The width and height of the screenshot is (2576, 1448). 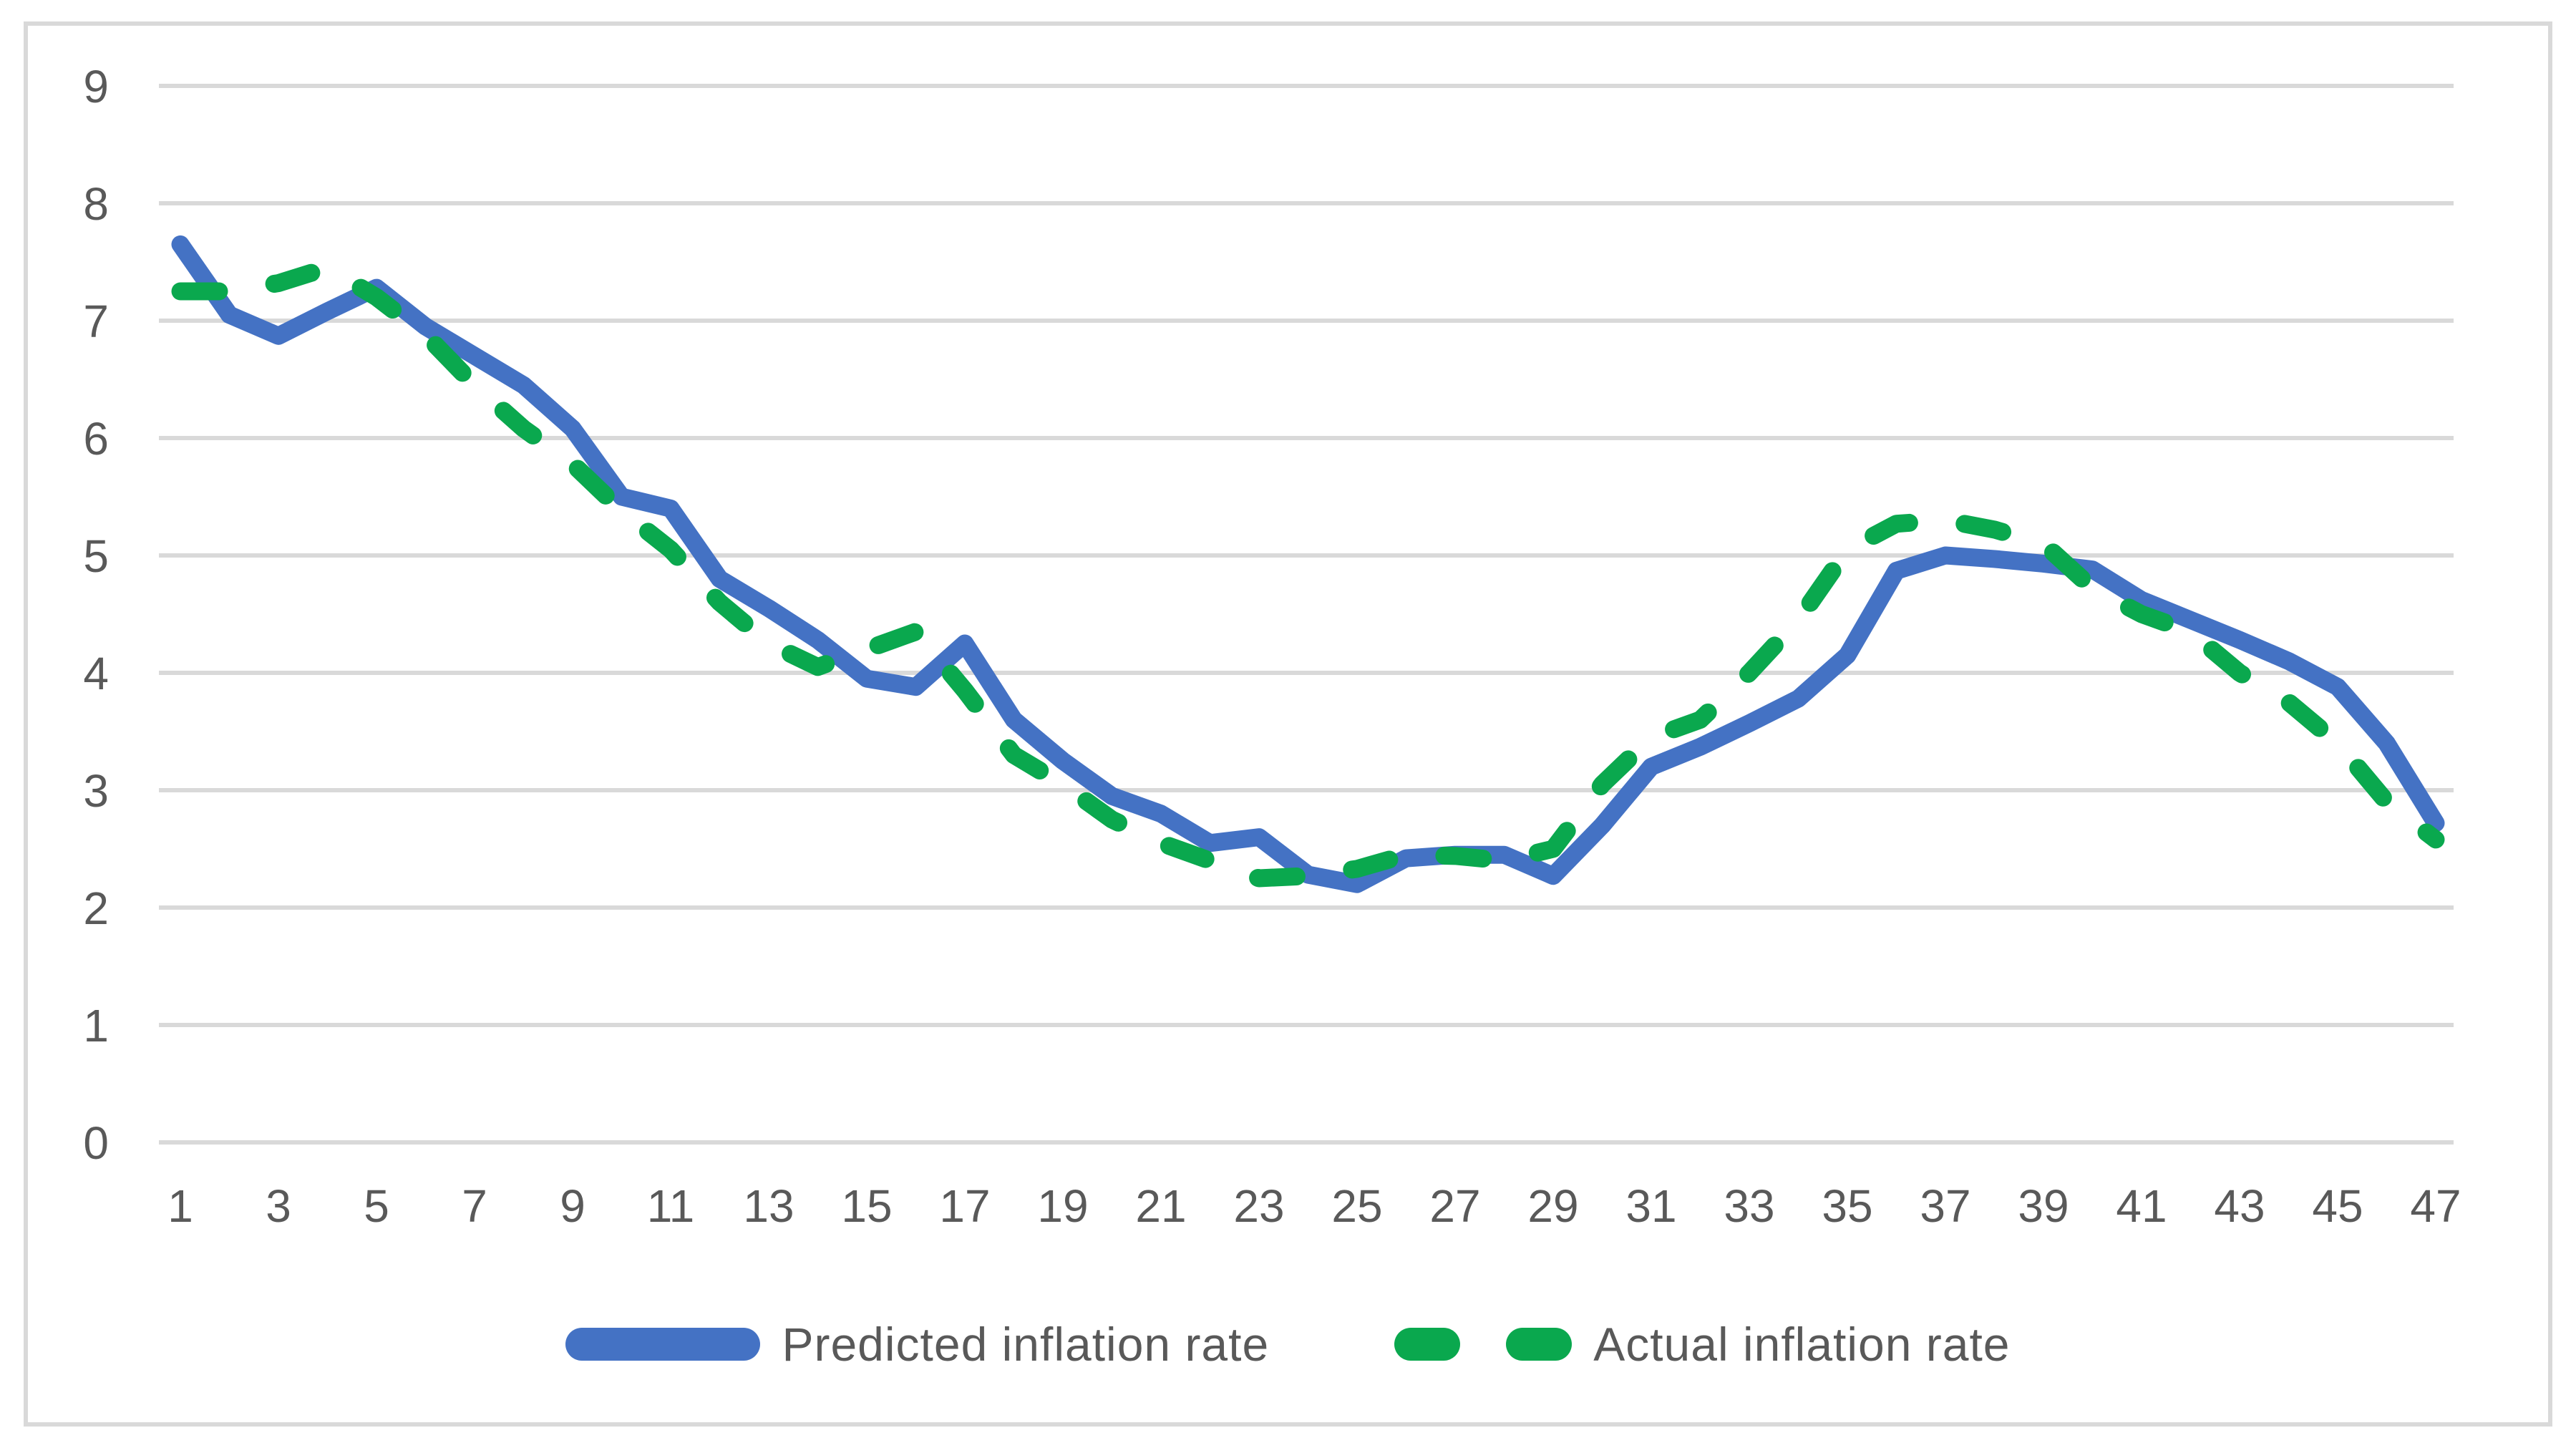 I want to click on x-tick-label: 1, so click(x=180, y=1206).